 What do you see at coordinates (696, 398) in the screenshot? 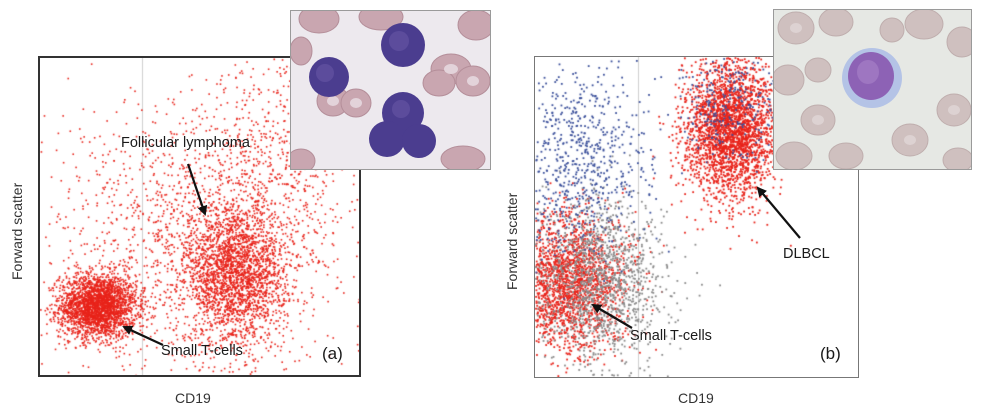
I see `x-axis-label-b: CD19` at bounding box center [696, 398].